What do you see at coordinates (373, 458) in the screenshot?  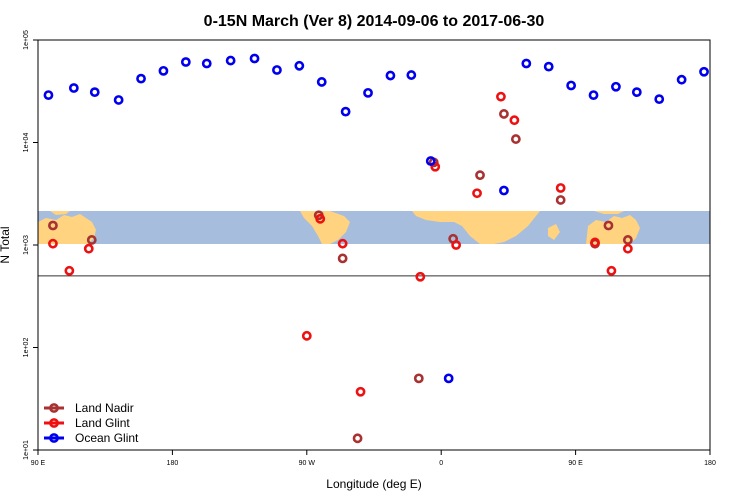 I see `x-axis-ticks: 90 E 180 90 W 0 90 E 180` at bounding box center [373, 458].